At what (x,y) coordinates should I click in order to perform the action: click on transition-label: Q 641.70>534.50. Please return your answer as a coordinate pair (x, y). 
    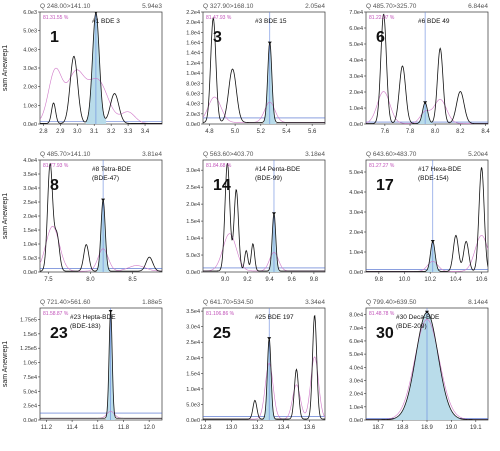
    Looking at the image, I should click on (228, 302).